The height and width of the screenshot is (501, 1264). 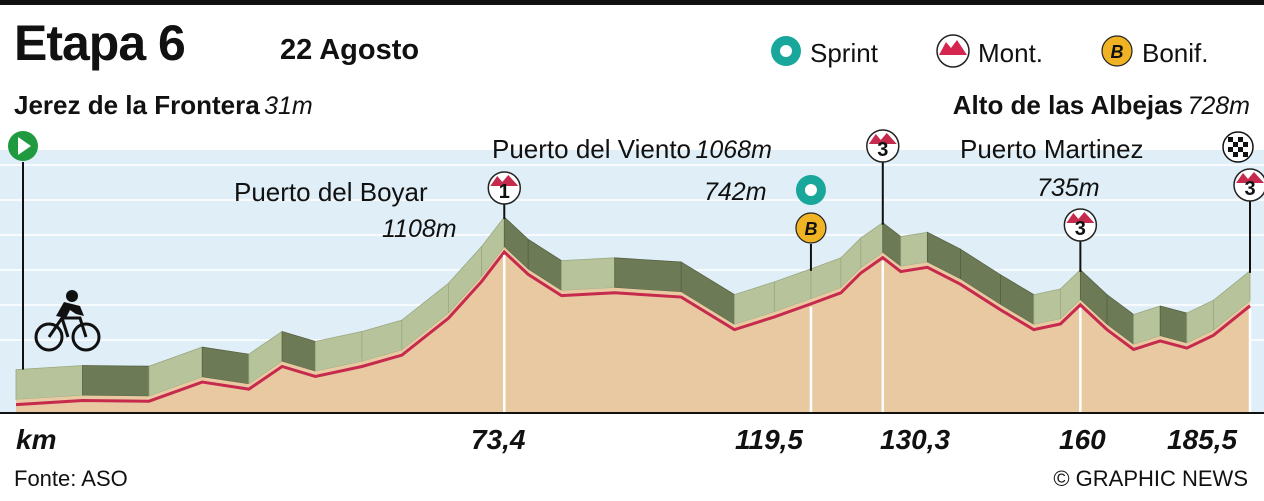 What do you see at coordinates (591, 149) in the screenshot?
I see `climb-name-viento: Puerto del Viento` at bounding box center [591, 149].